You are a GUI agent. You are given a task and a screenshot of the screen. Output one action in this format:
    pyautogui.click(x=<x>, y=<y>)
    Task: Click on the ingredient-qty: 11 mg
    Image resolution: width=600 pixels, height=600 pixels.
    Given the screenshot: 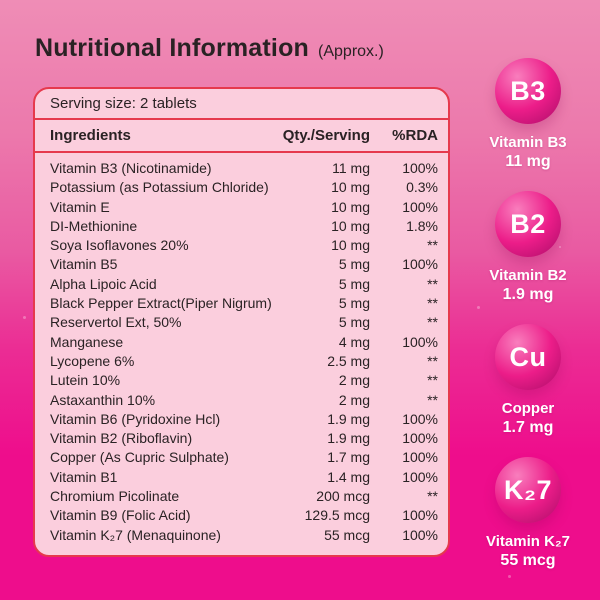 What is the action you would take?
    pyautogui.click(x=351, y=168)
    